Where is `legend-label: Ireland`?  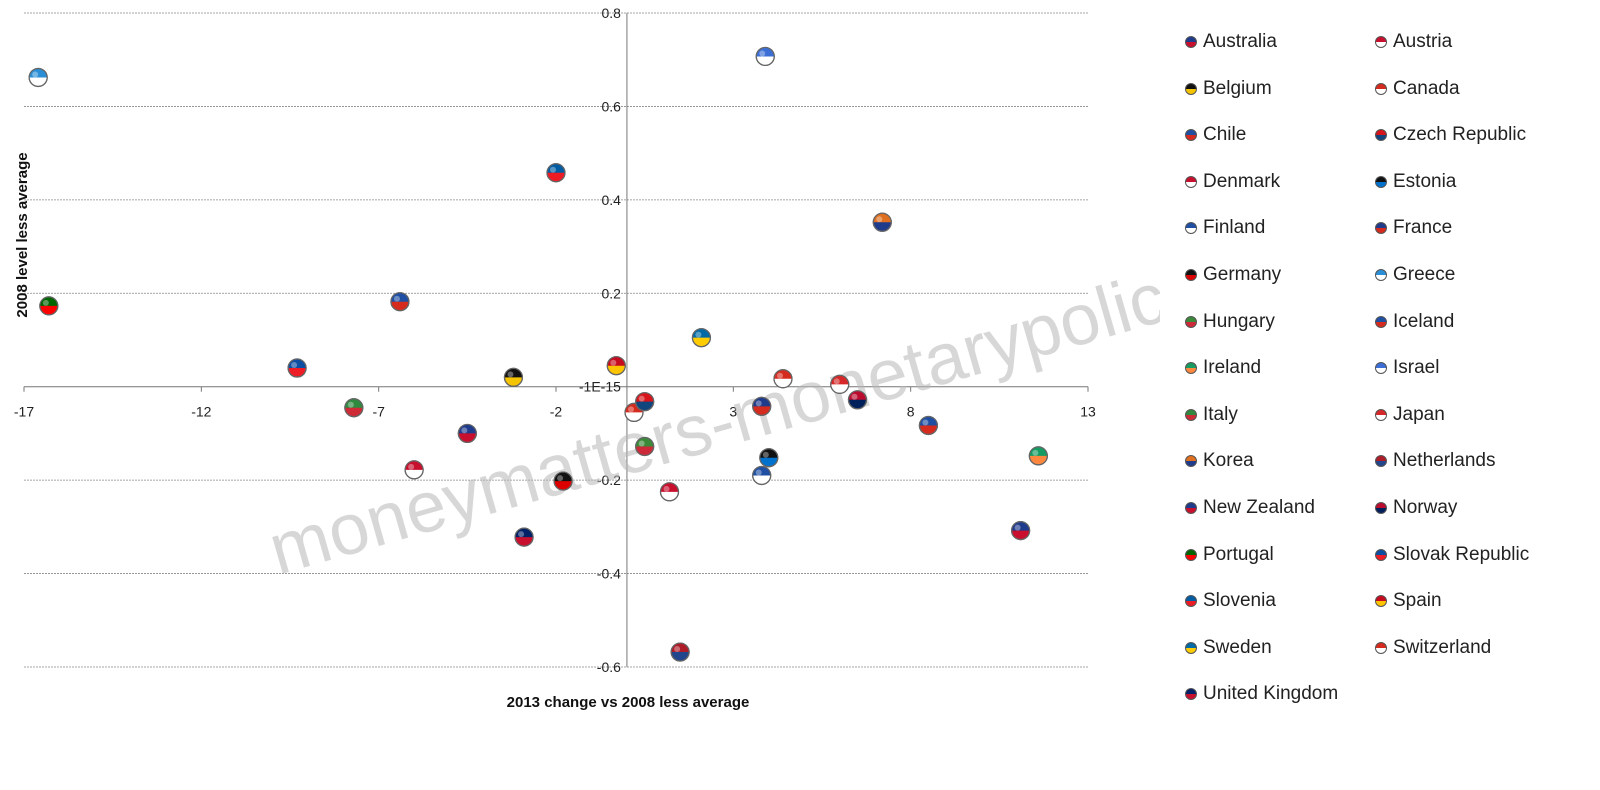 legend-label: Ireland is located at coordinates (1232, 368).